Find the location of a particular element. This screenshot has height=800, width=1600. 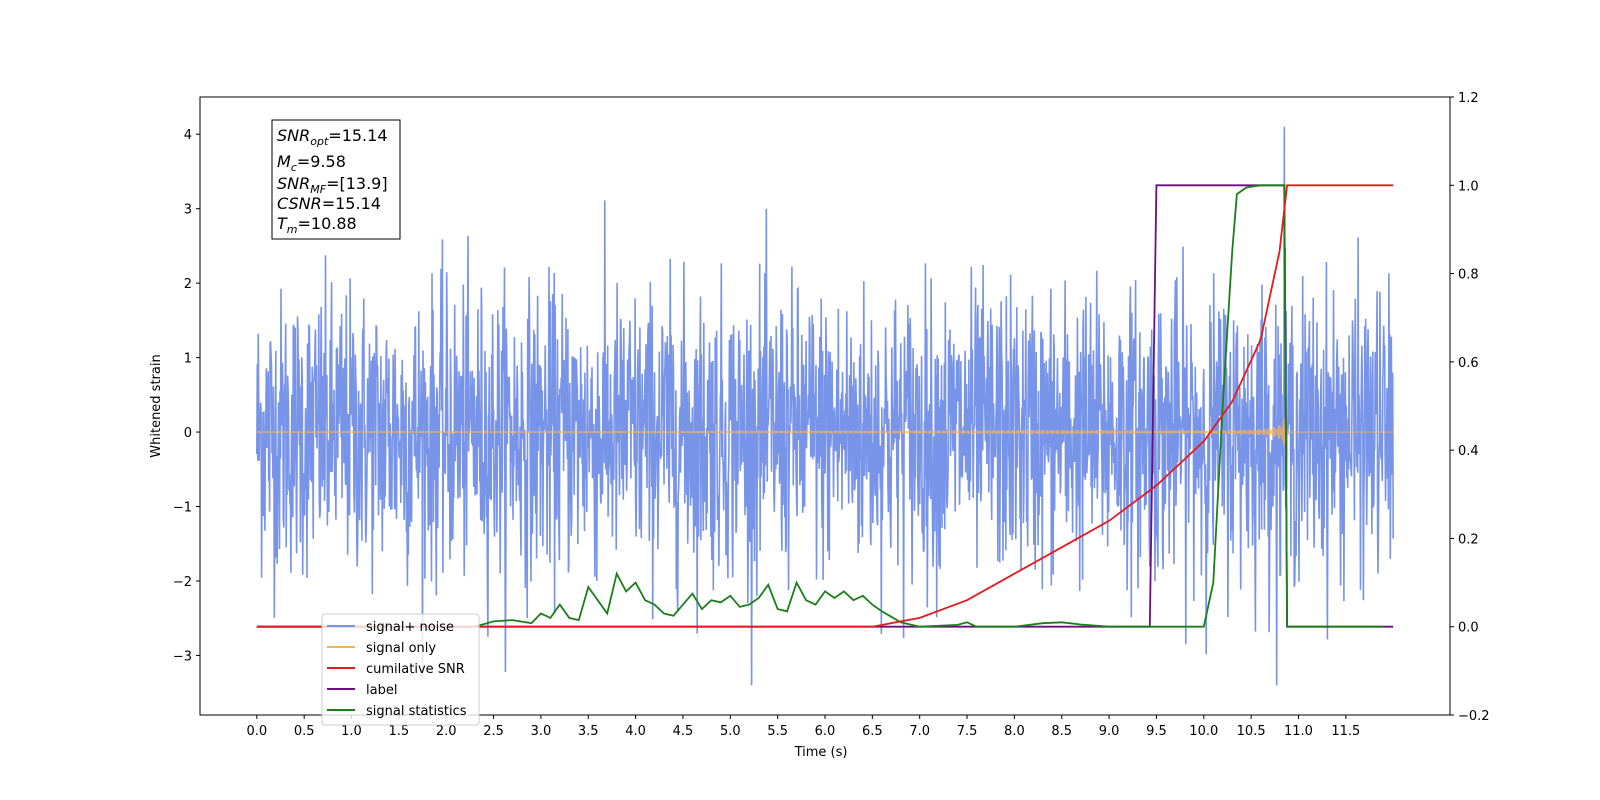

y-right-tick-label: 0.6 is located at coordinates (1468, 363).